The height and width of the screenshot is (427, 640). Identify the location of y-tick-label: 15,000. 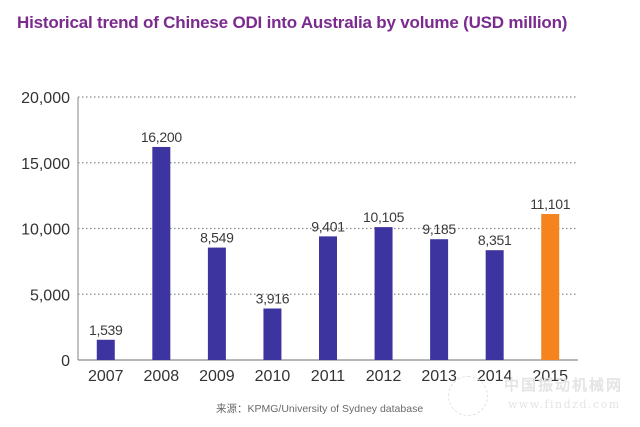
(45, 164).